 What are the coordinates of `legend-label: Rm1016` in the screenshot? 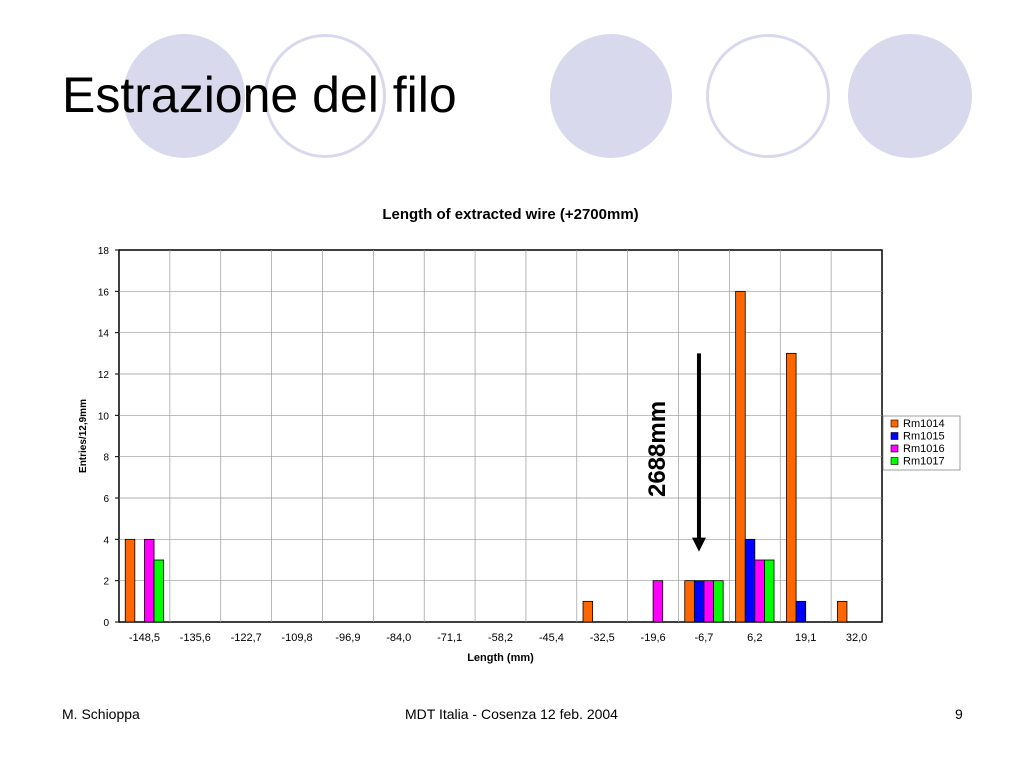 It's located at (924, 449).